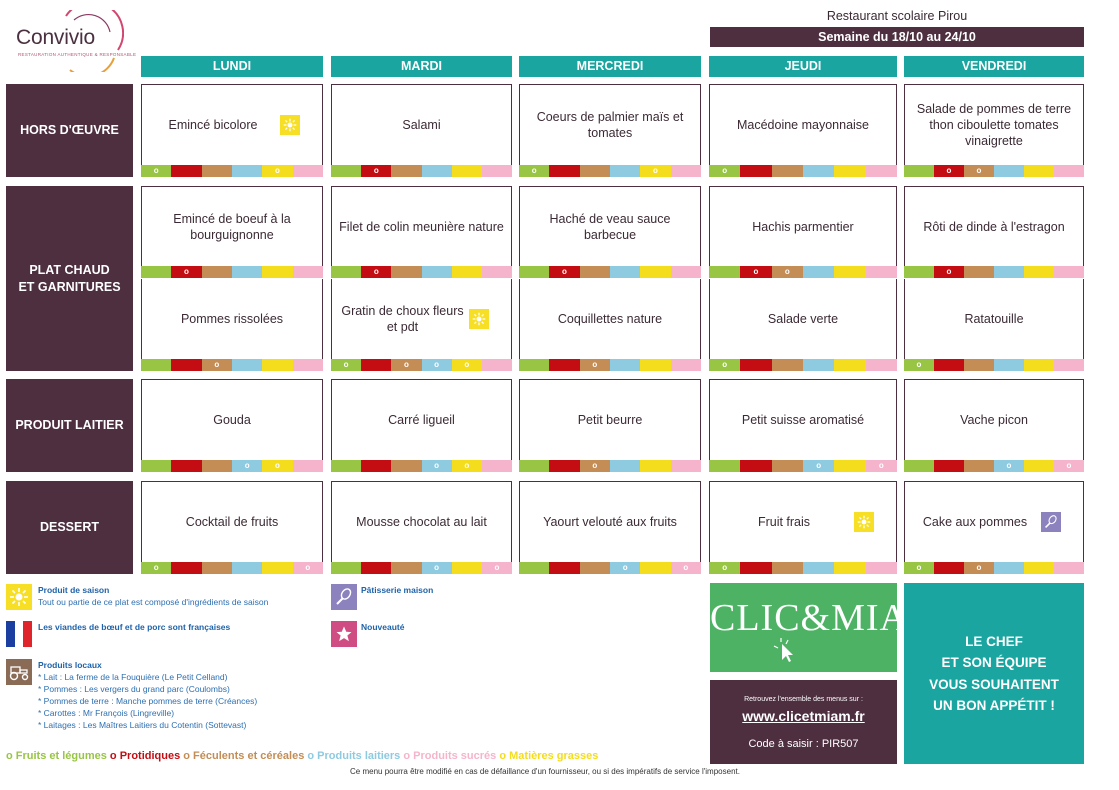 The image size is (1119, 790). Describe the element at coordinates (994, 319) in the screenshot. I see `dish-name: Ratatouille` at that location.